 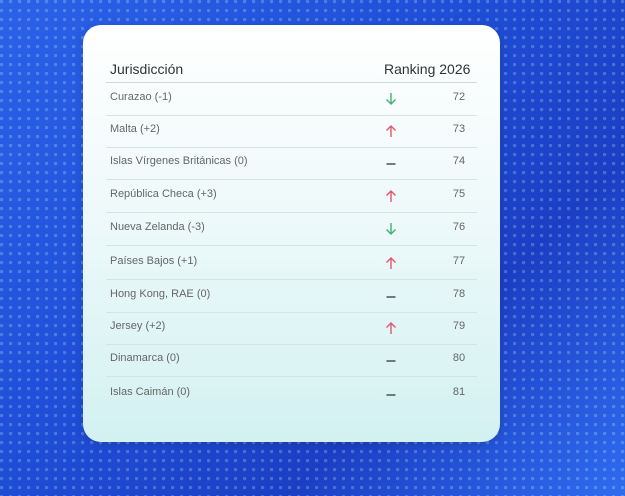 I want to click on ranking: 79, so click(x=459, y=326).